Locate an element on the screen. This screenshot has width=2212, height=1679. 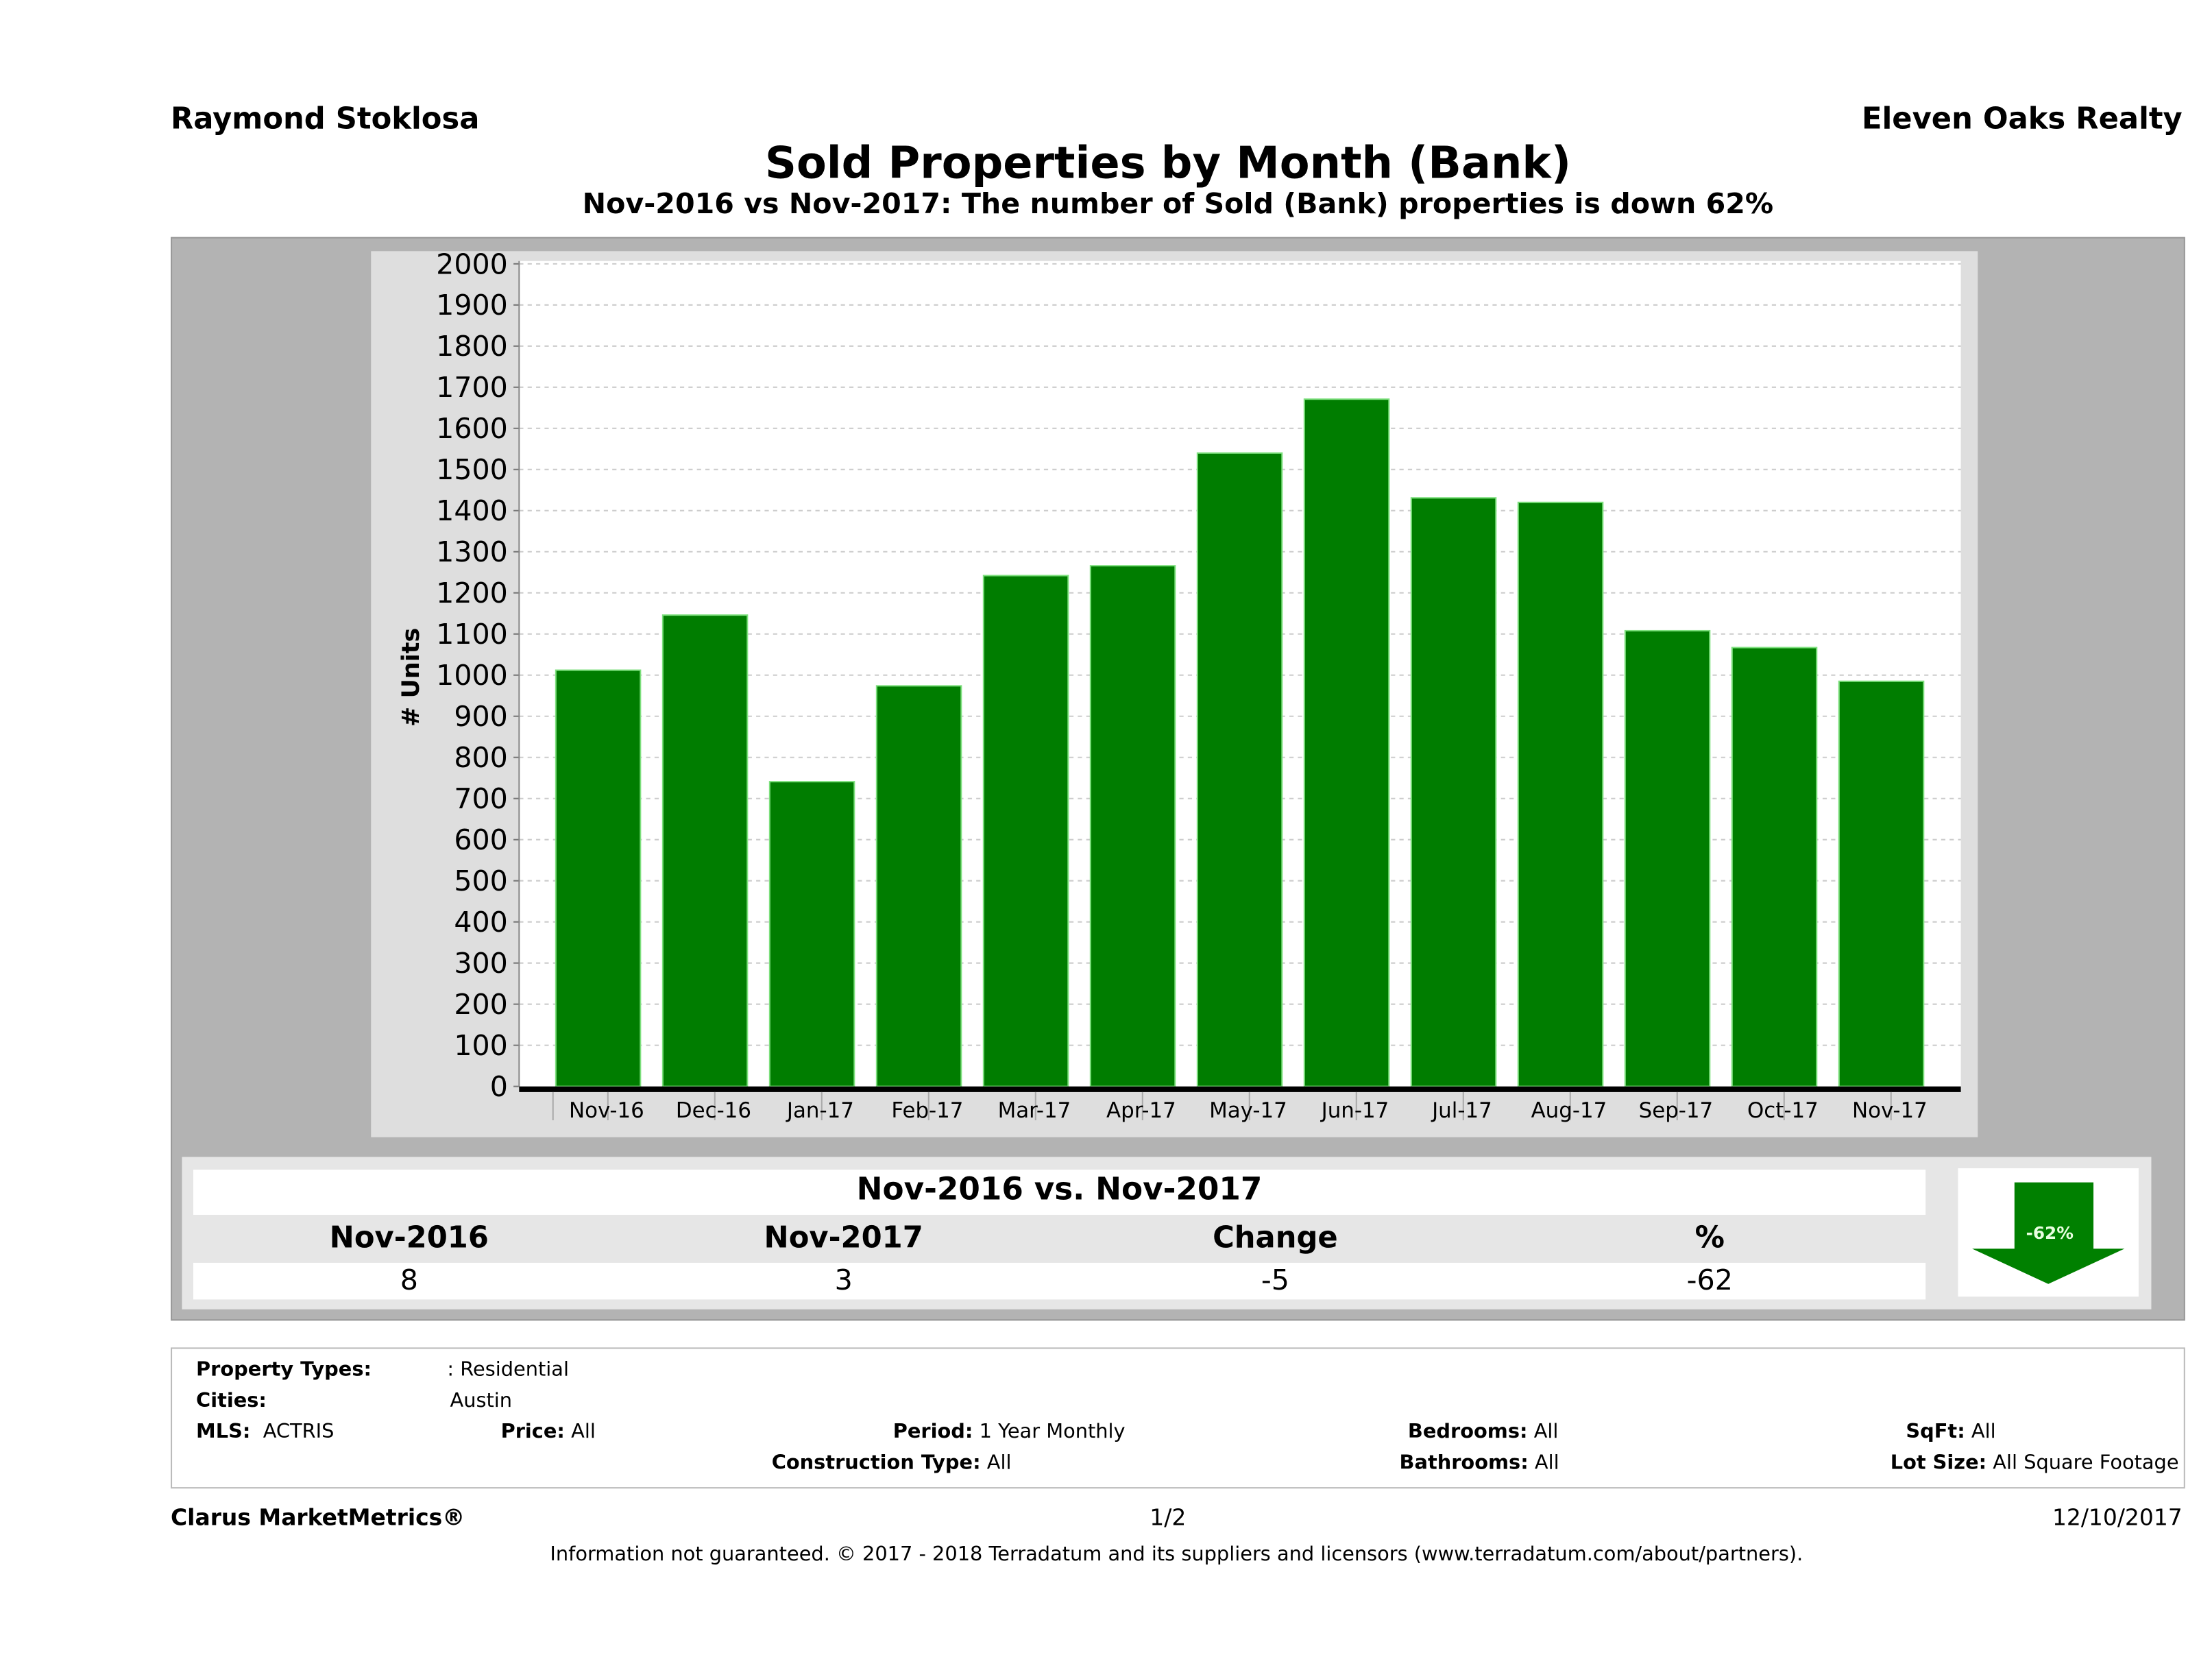
x-axis-line is located at coordinates (1240, 1089).